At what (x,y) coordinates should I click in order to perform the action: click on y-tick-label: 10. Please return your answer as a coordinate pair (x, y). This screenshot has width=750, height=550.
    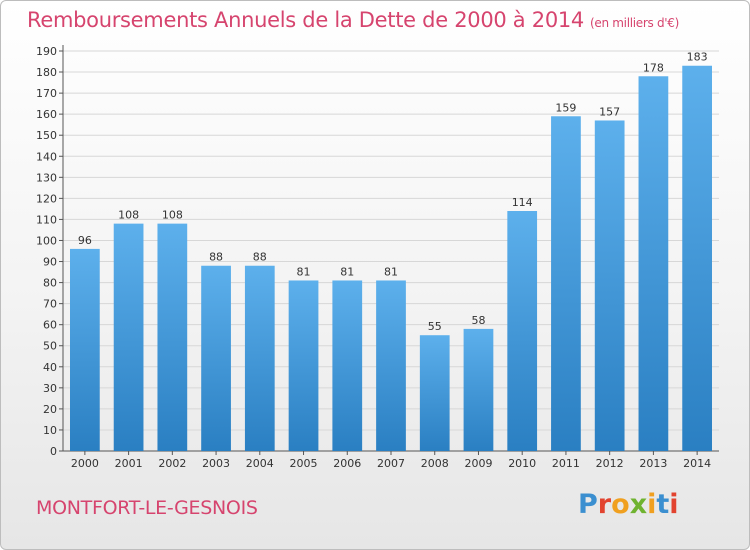
    Looking at the image, I should click on (50, 430).